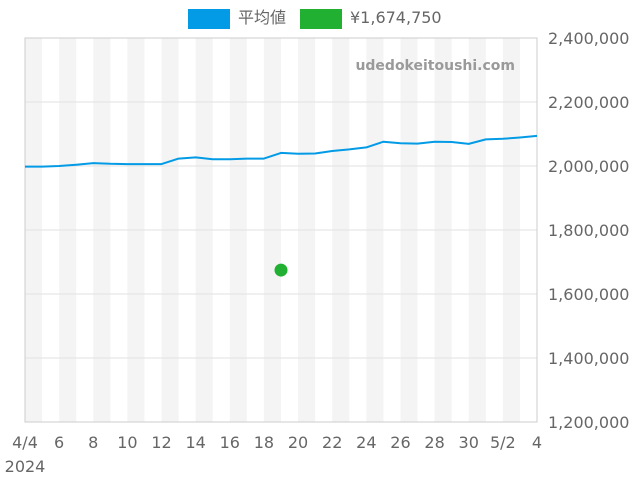 Image resolution: width=640 pixels, height=480 pixels. Describe the element at coordinates (588, 230) in the screenshot. I see `y-tick-label: 1,800,000` at that location.